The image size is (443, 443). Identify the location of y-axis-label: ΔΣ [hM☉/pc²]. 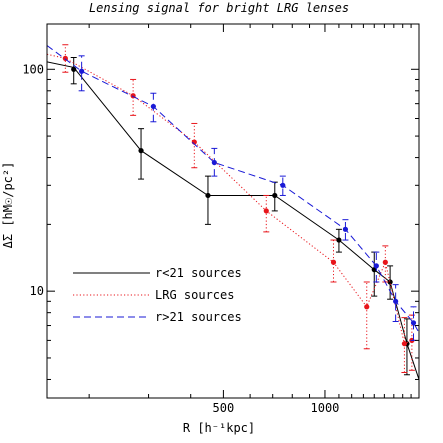
(8, 205).